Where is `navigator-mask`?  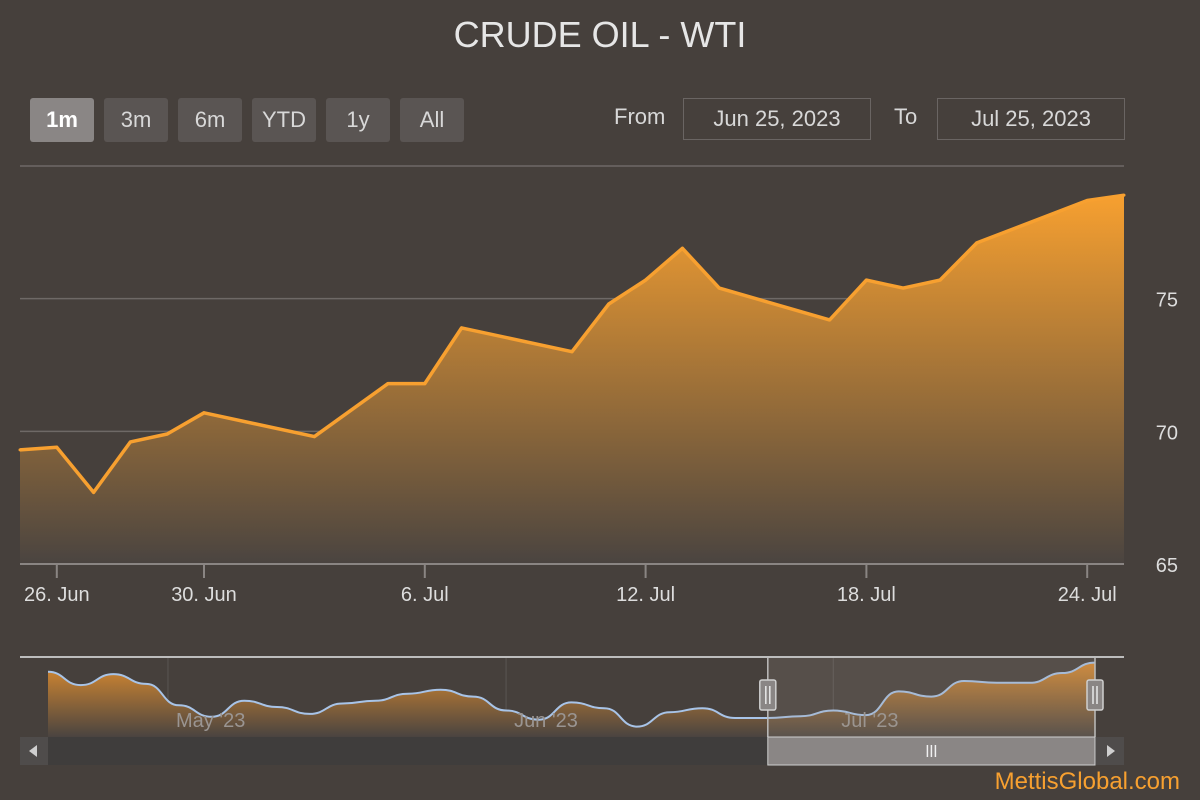 navigator-mask is located at coordinates (931, 697).